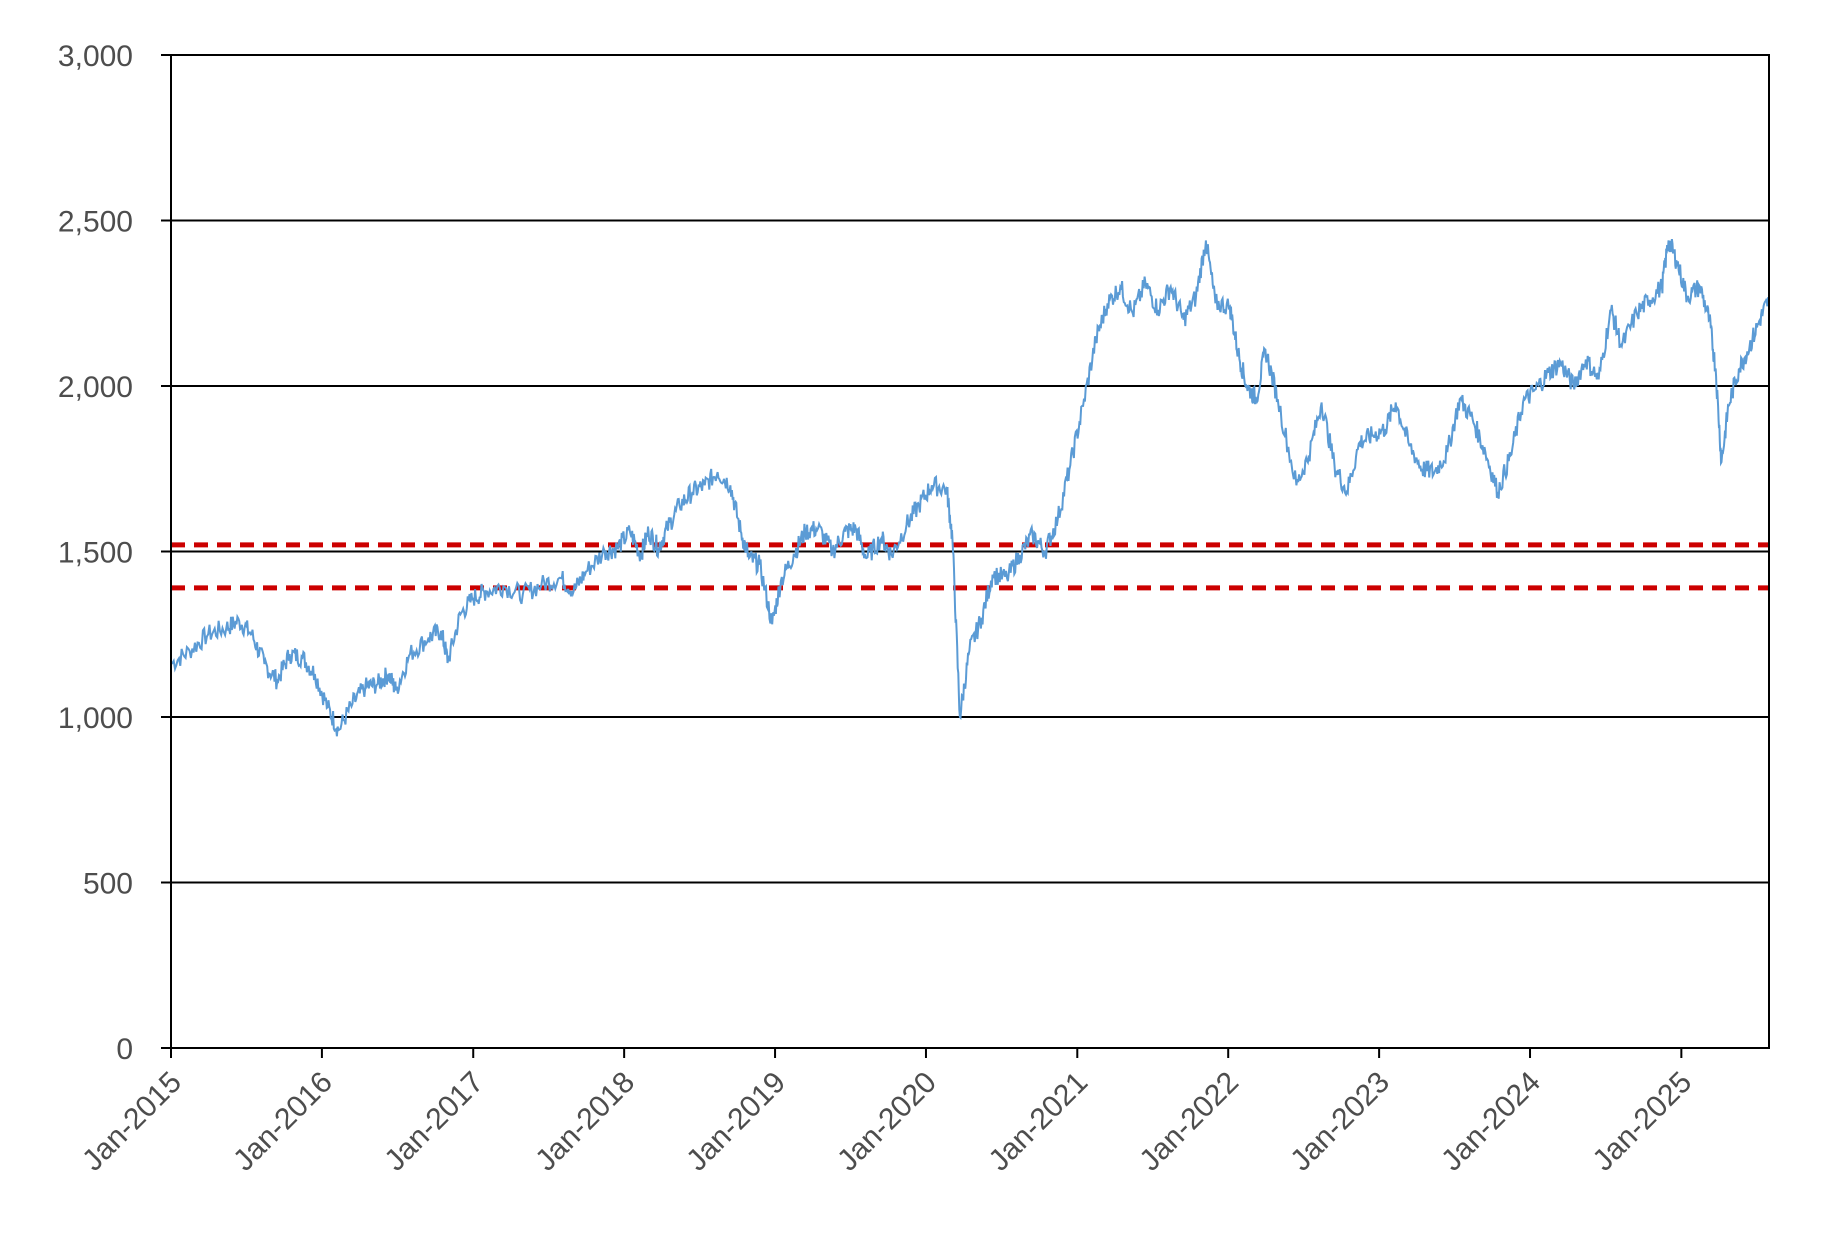 Image resolution: width=1830 pixels, height=1238 pixels. What do you see at coordinates (1189, 1122) in the screenshot?
I see `x-tick-label: Jan-2022` at bounding box center [1189, 1122].